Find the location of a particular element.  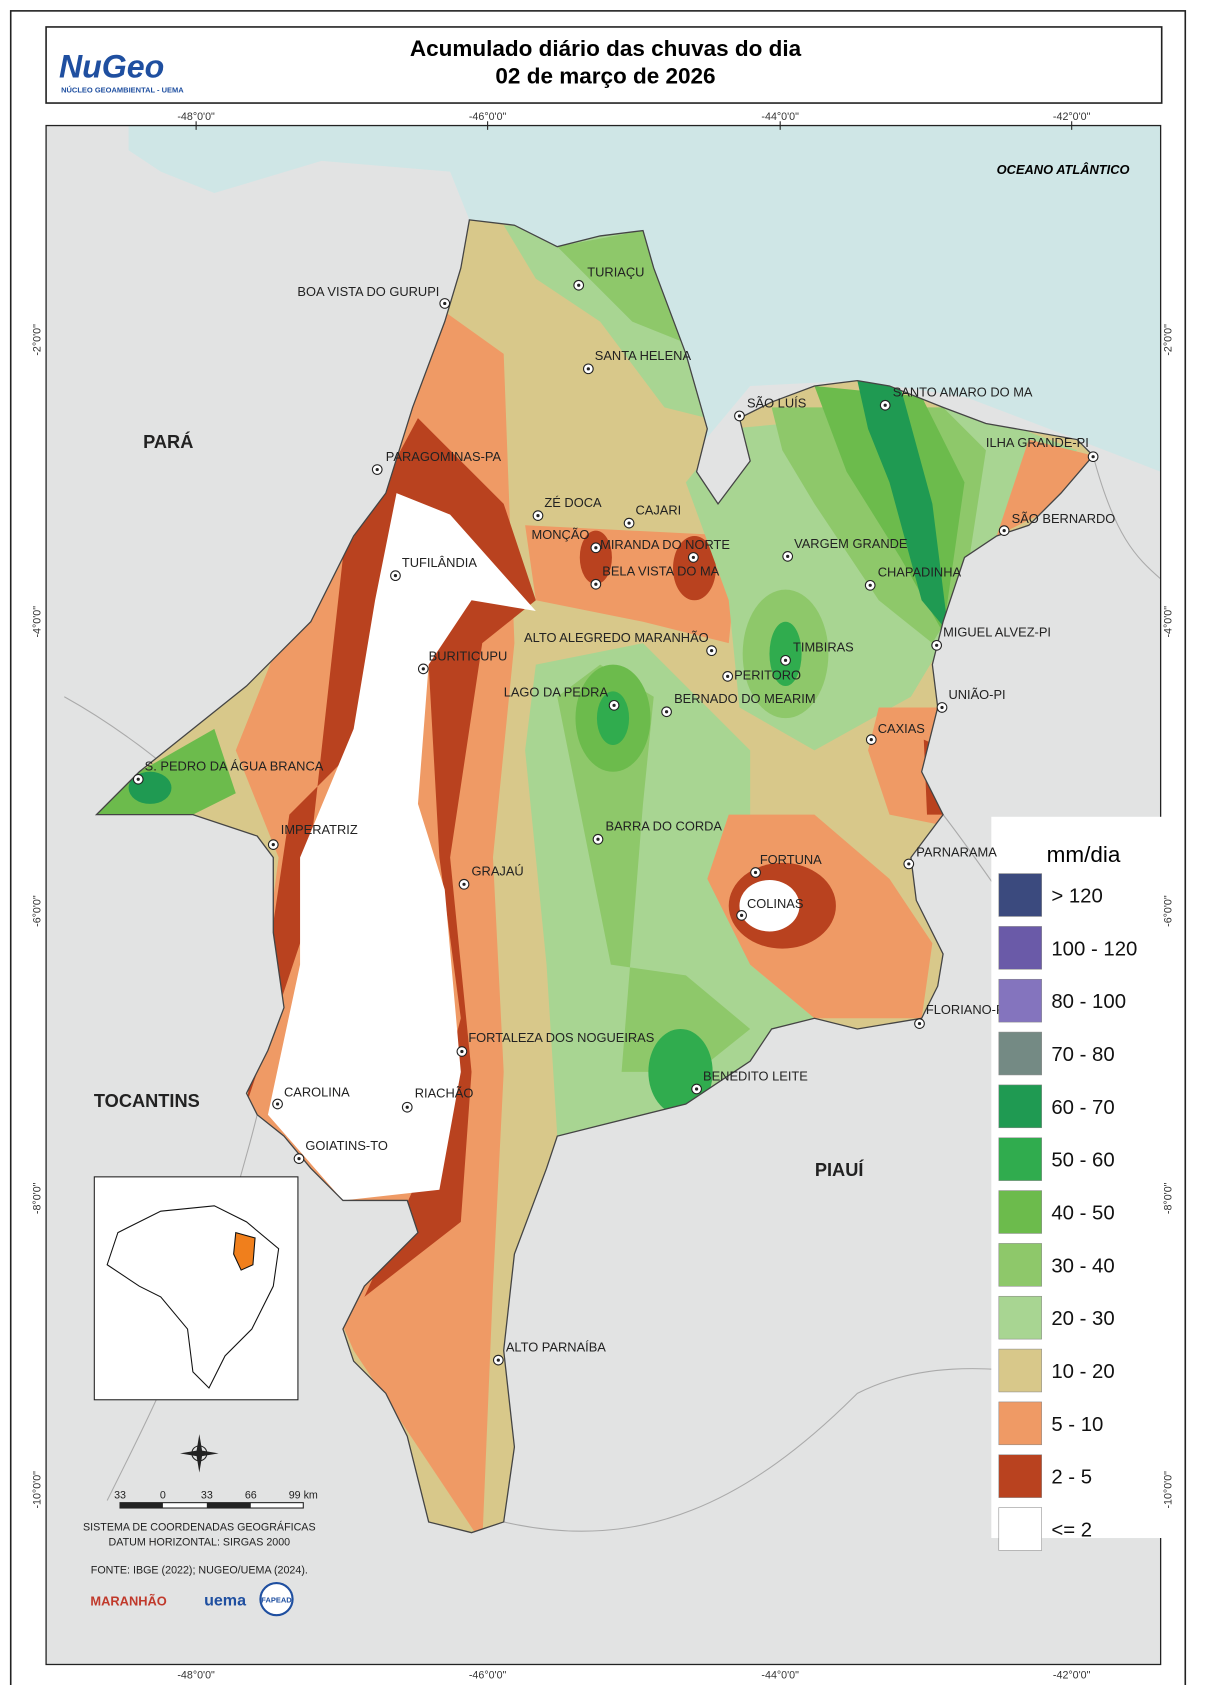

legend-label: 60 - 70 is located at coordinates (1082, 1108).